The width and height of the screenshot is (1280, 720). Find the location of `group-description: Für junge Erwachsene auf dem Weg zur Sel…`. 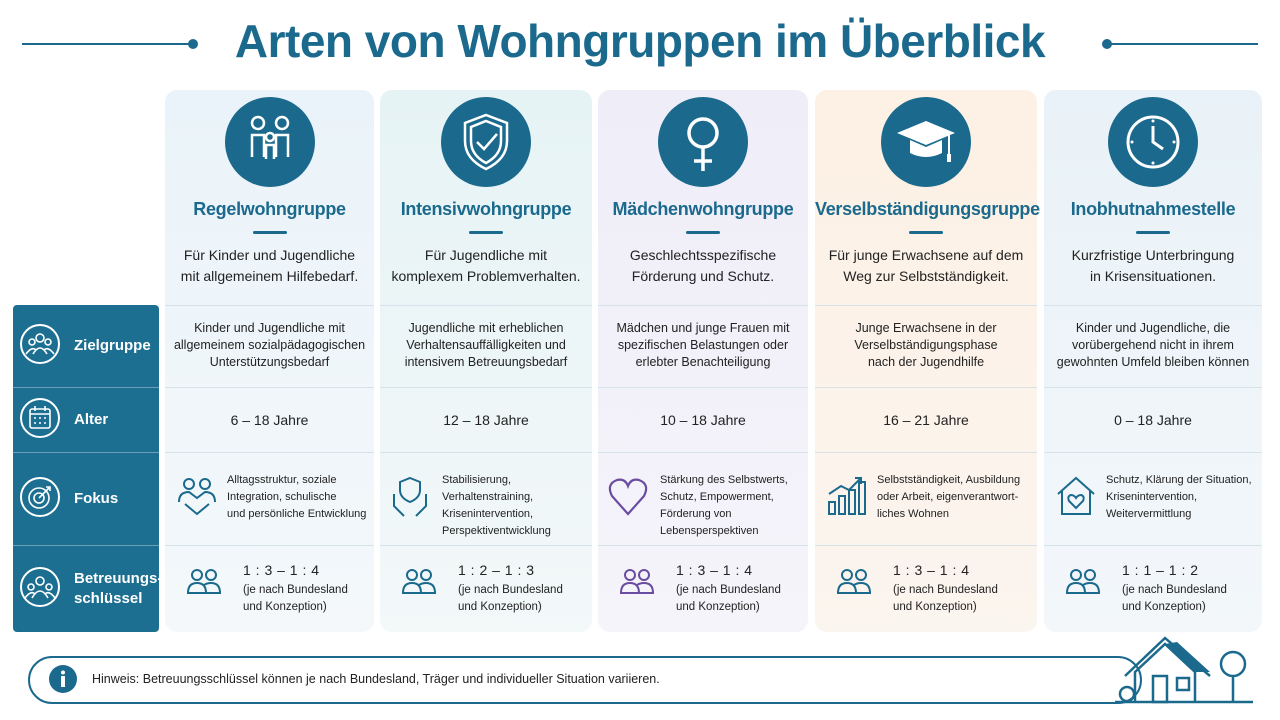

group-description: Für junge Erwachsene auf dem Weg zur Sel… is located at coordinates (926, 265).